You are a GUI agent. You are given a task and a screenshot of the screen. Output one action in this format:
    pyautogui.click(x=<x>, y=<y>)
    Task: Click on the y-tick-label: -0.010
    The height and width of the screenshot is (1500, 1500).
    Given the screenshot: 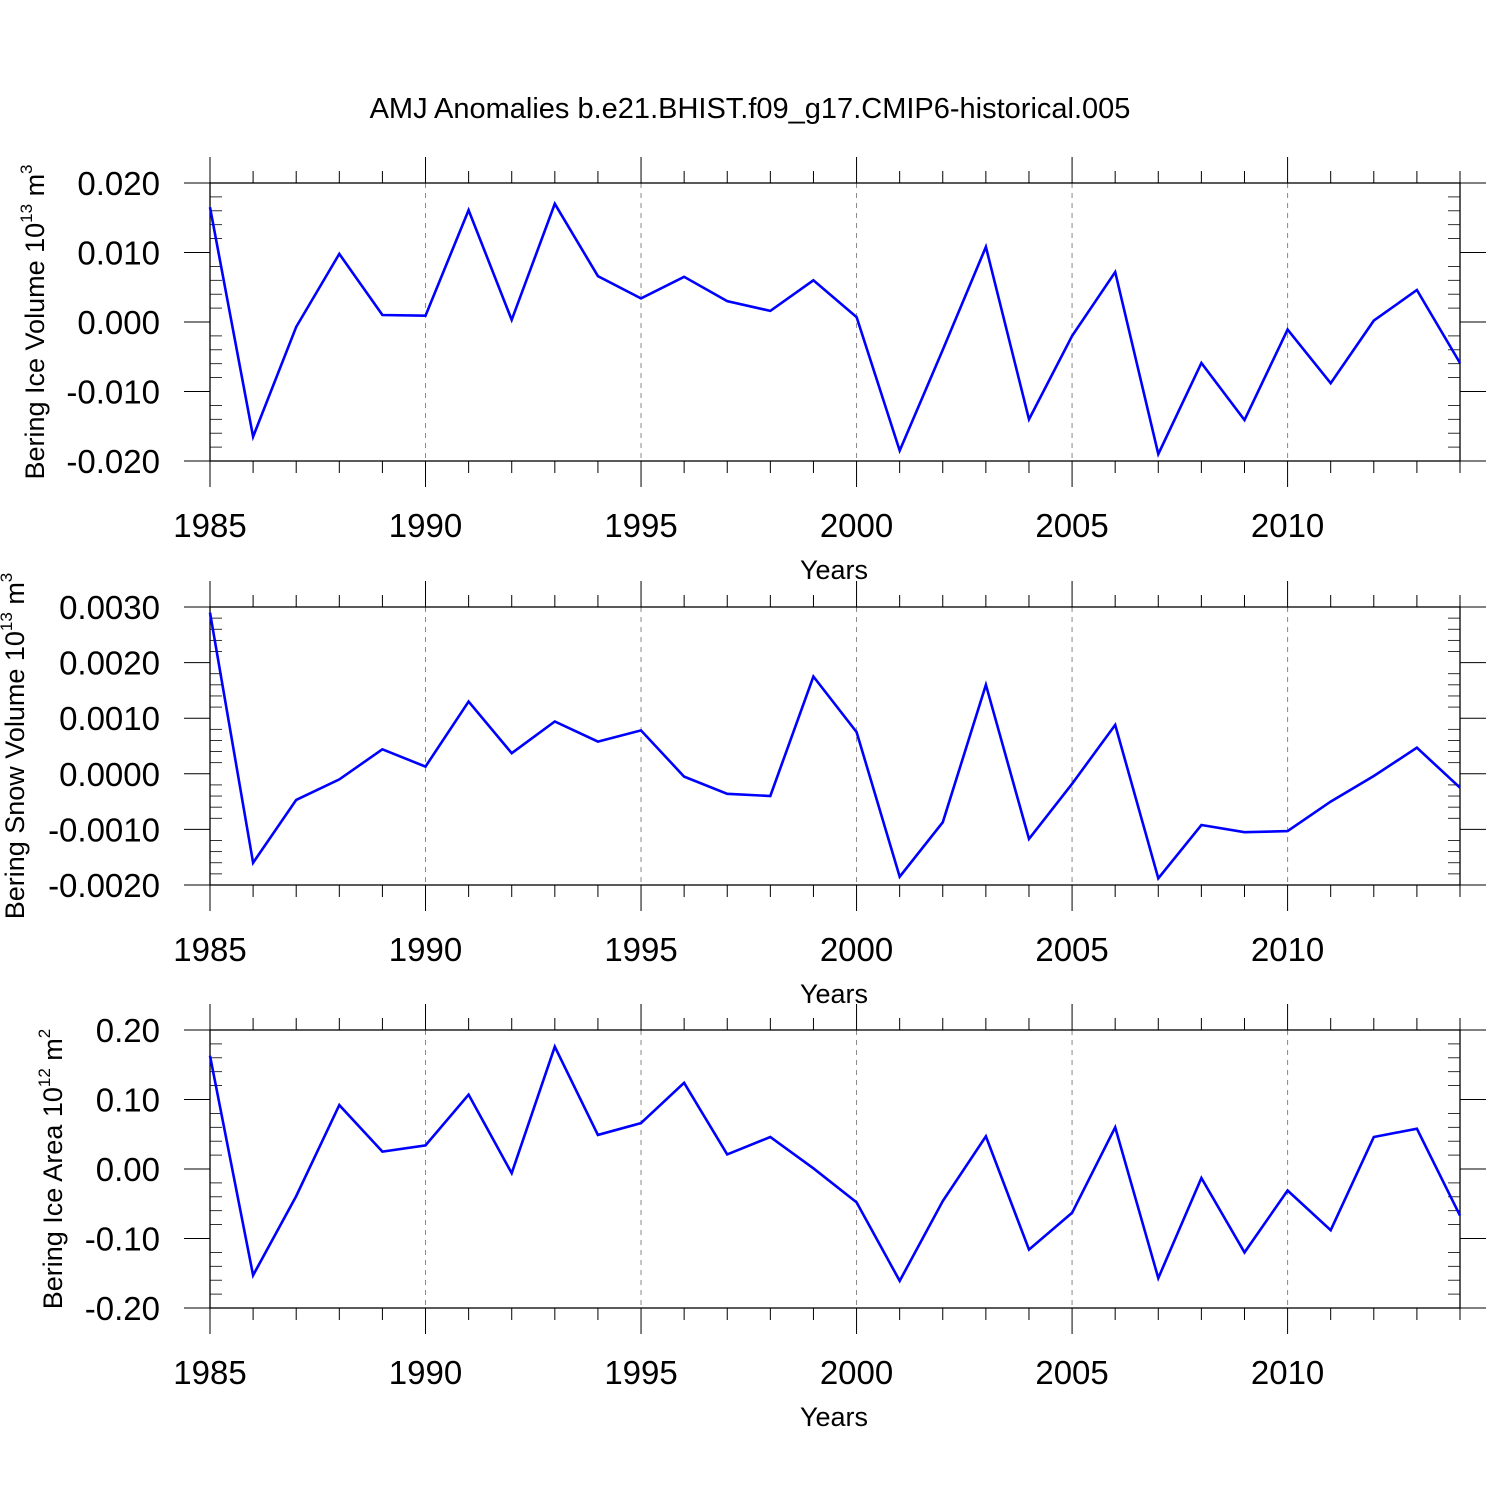 What is the action you would take?
    pyautogui.click(x=113, y=392)
    